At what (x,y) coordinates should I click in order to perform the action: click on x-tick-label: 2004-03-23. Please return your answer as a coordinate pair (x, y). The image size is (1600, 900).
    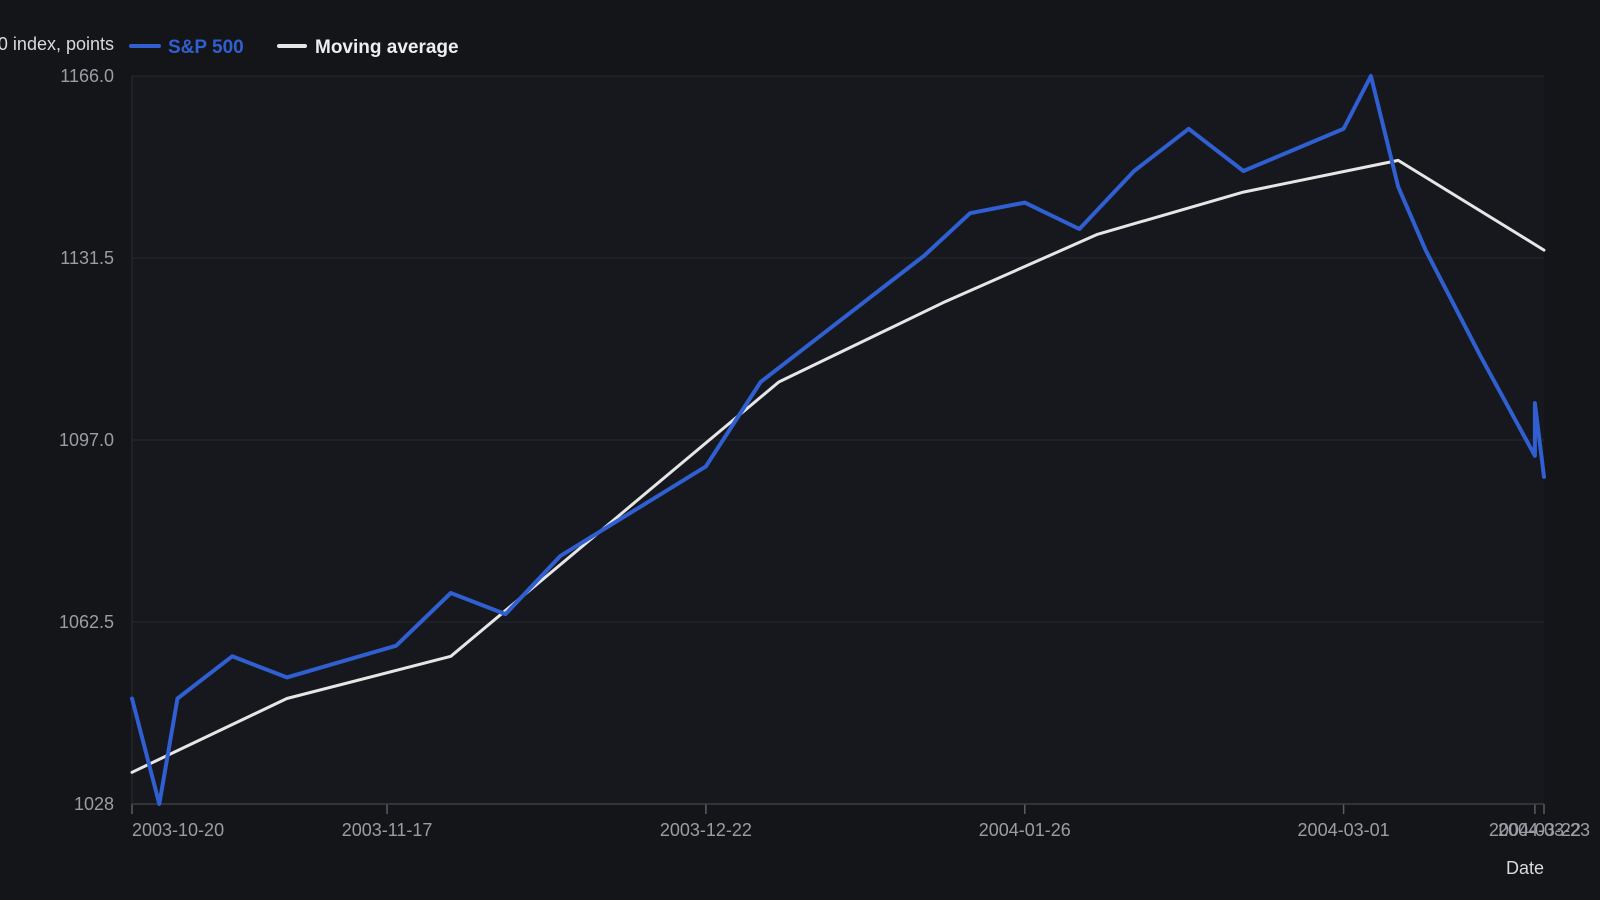
    Looking at the image, I should click on (1544, 830).